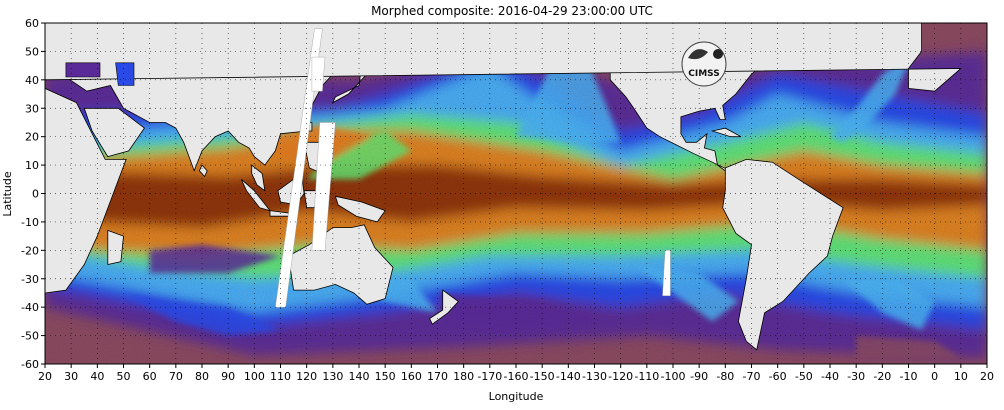  I want to click on x-axis-label: Longitude, so click(516, 396).